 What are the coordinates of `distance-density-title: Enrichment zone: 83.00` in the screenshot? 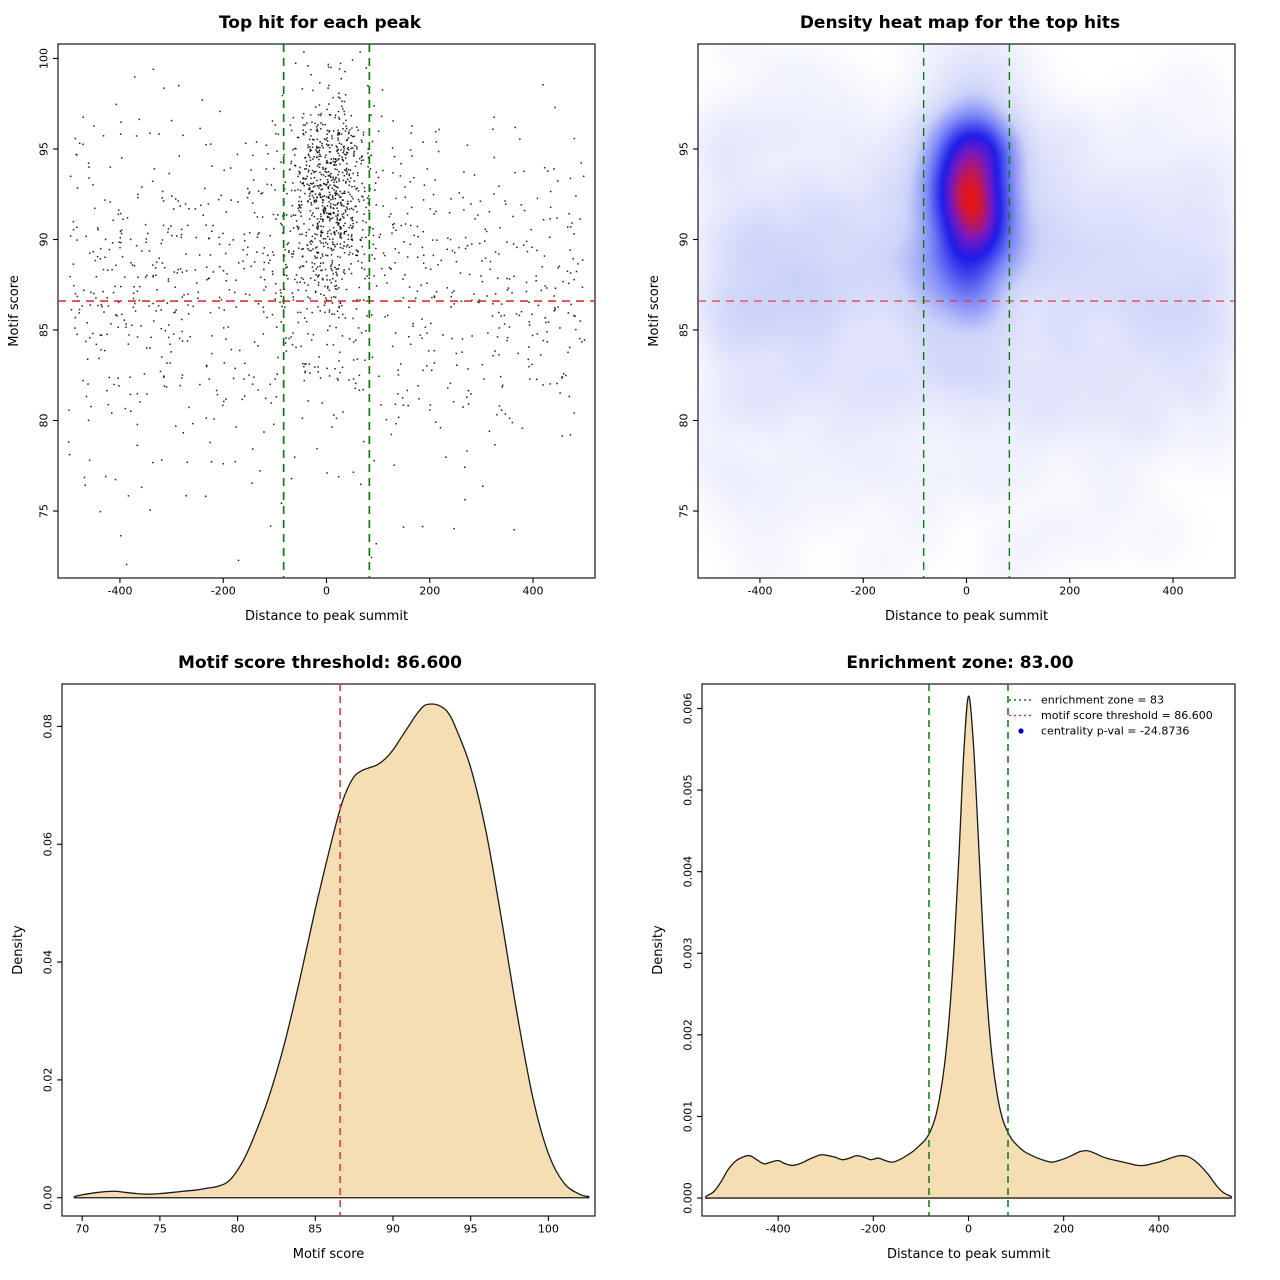 It's located at (960, 663).